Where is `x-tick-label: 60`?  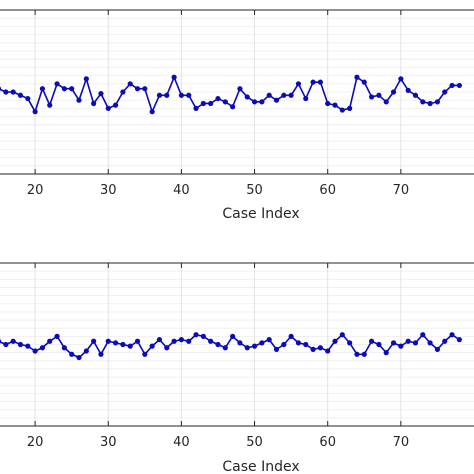
x-tick-label: 60 is located at coordinates (327, 190).